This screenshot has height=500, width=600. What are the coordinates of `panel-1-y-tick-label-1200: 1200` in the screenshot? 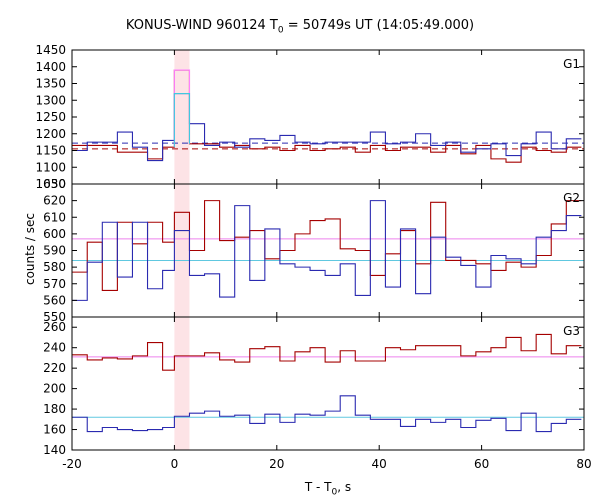 It's located at (50, 134).